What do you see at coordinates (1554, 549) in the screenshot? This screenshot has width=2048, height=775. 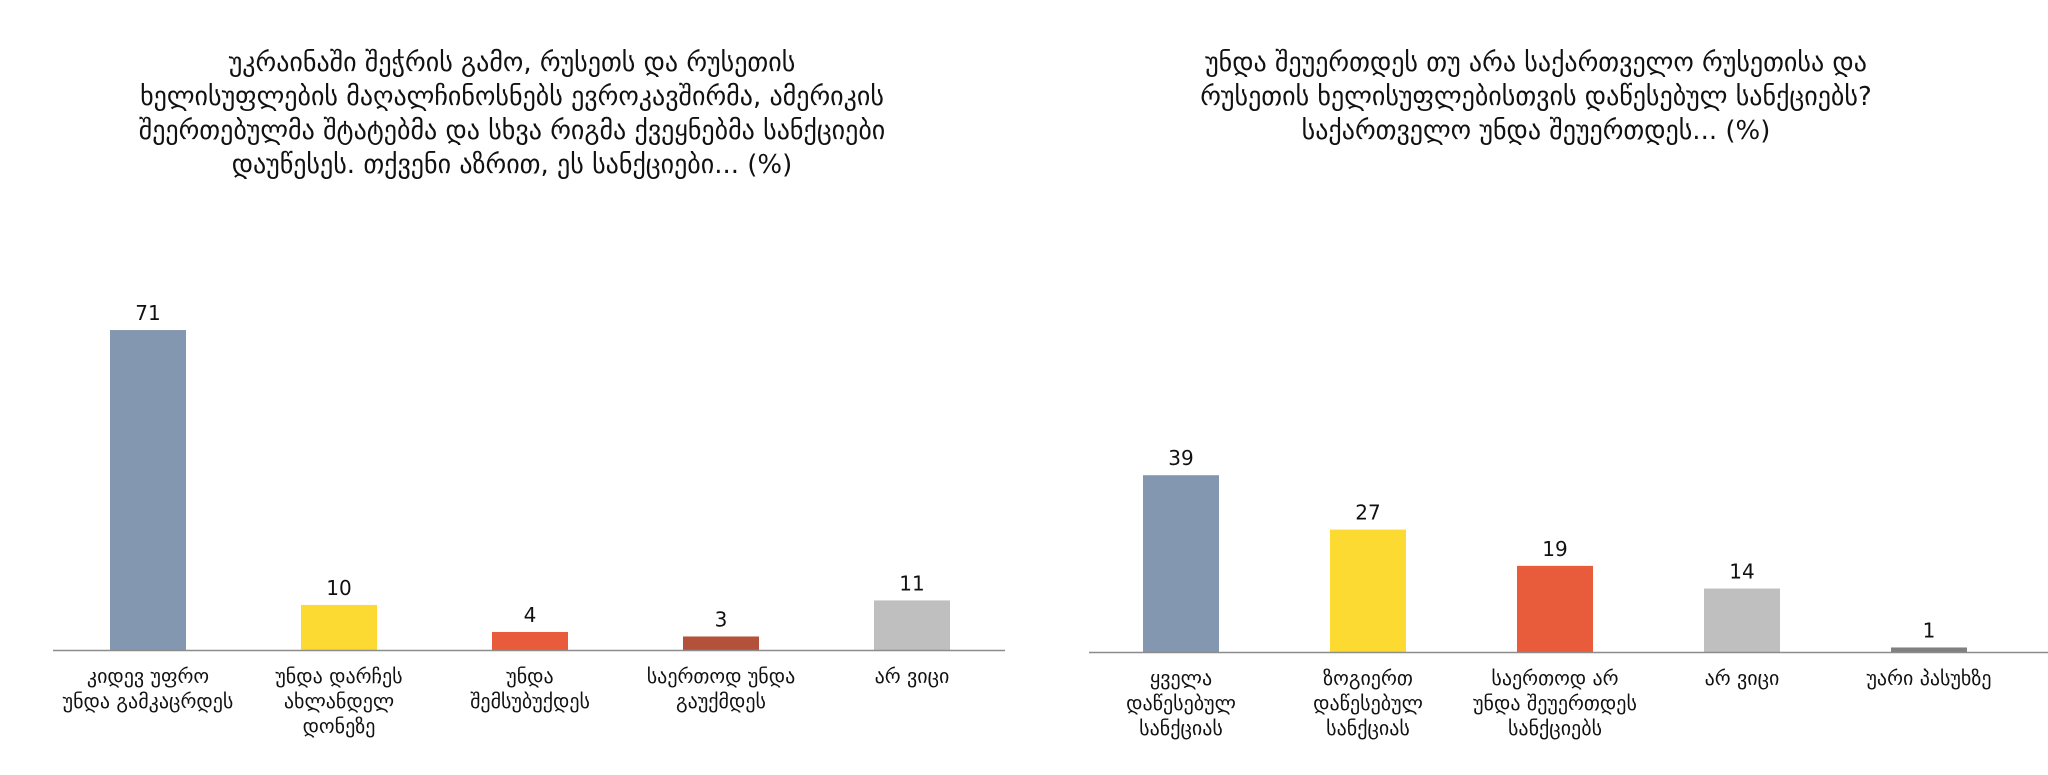 I see `data-label: 19` at bounding box center [1554, 549].